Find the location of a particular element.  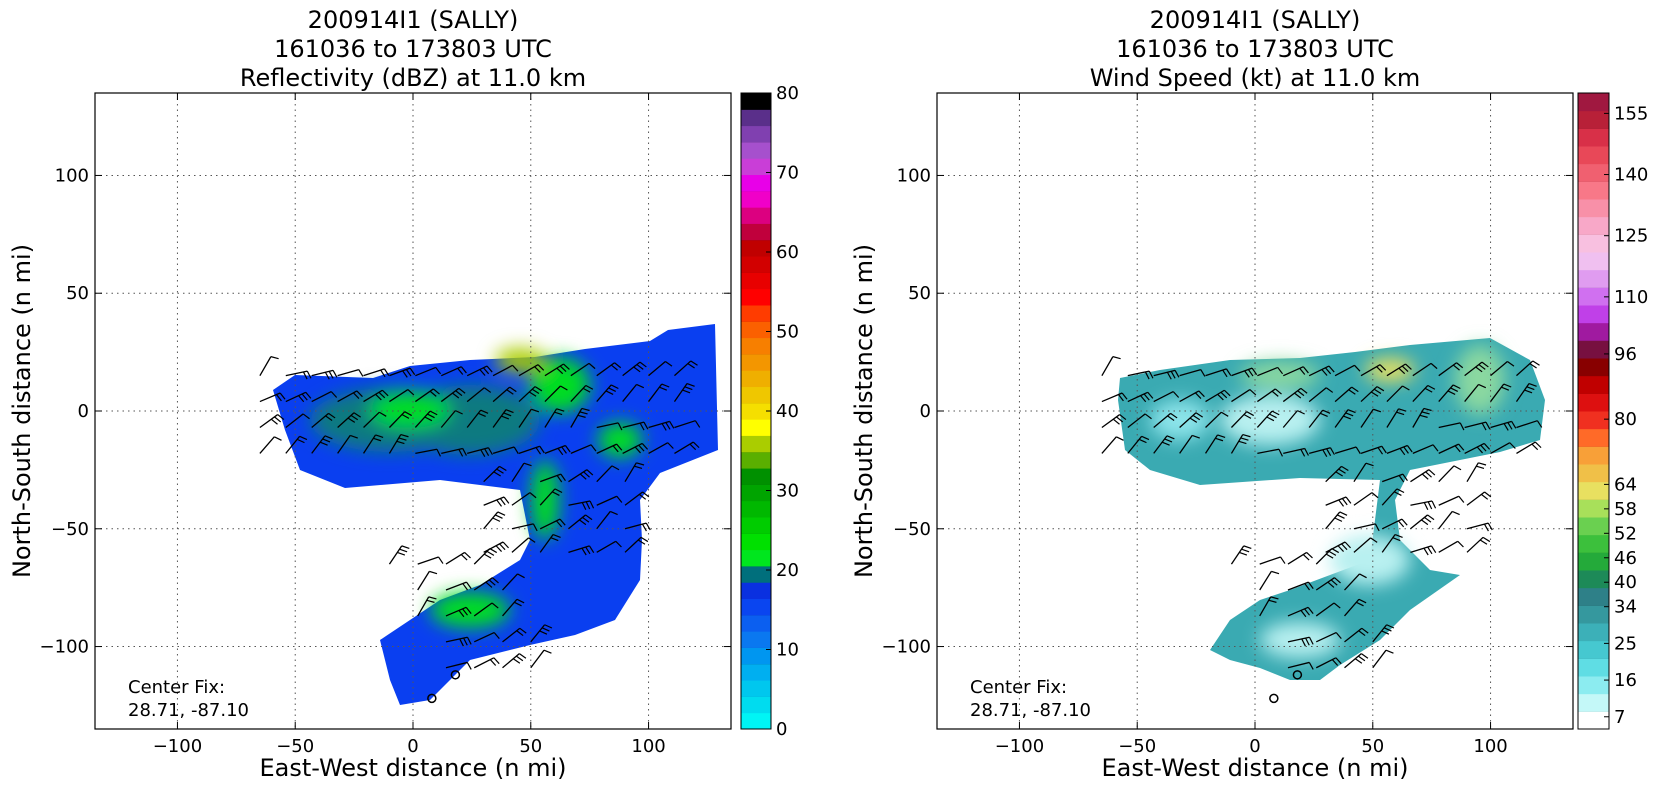

y-tick-label: 50 is located at coordinates (919, 293).